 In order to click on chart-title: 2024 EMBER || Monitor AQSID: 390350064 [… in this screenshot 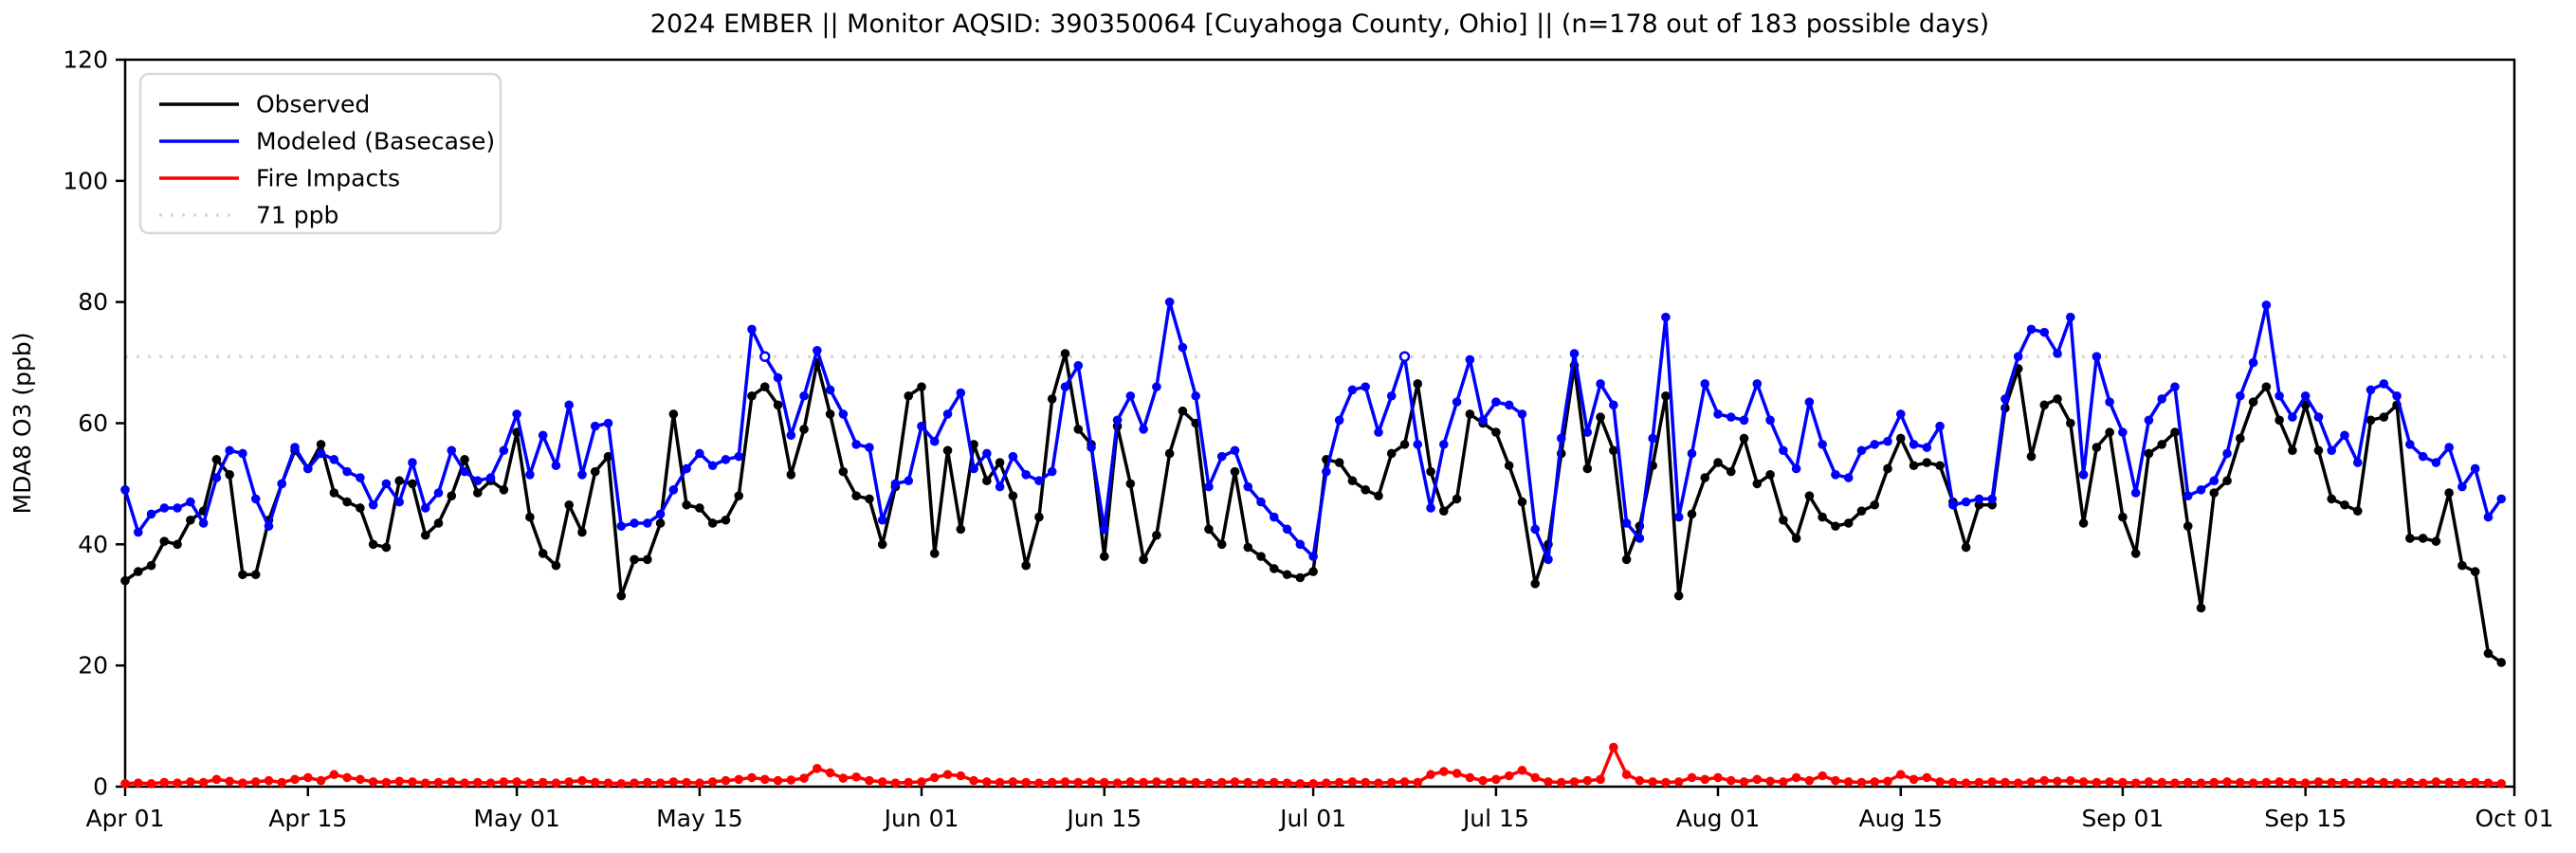, I will do `click(1319, 24)`.